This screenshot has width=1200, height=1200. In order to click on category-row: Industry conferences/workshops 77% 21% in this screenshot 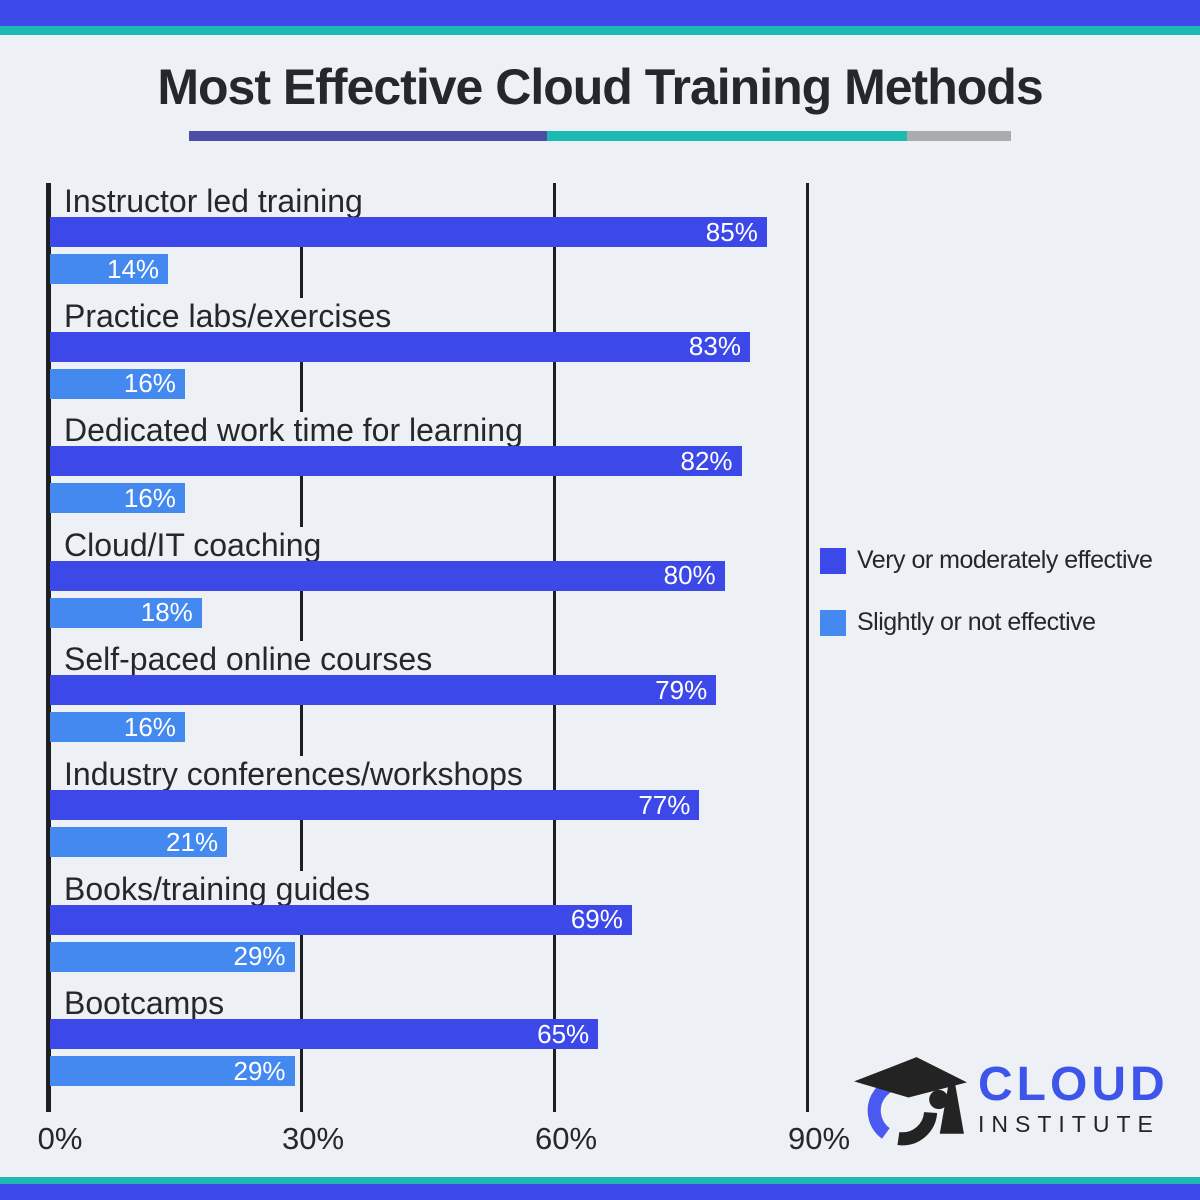, I will do `click(605, 813)`.